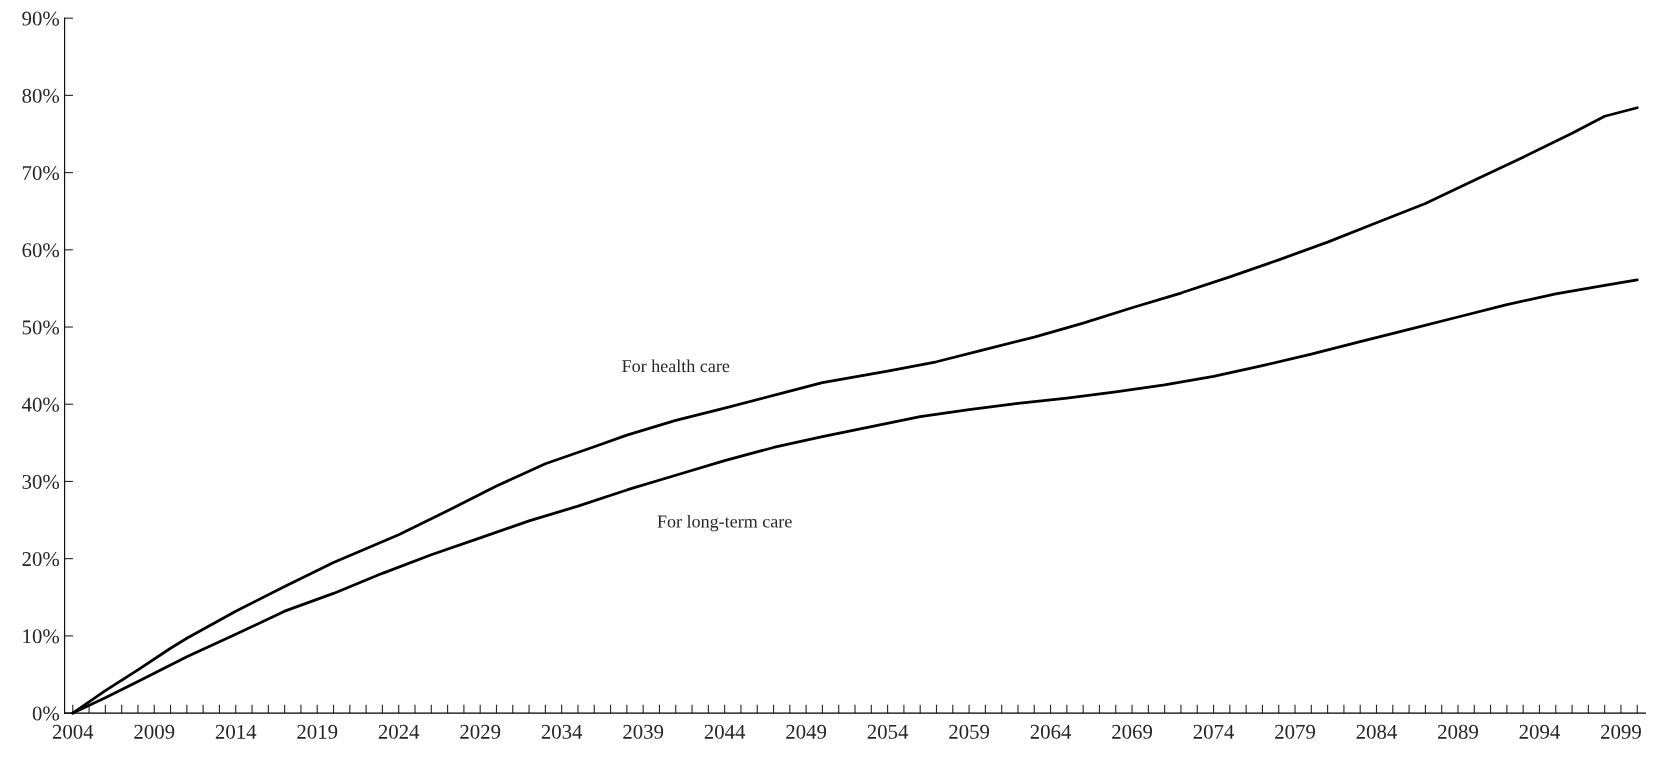  I want to click on x-tick-label: 2084, so click(1377, 731).